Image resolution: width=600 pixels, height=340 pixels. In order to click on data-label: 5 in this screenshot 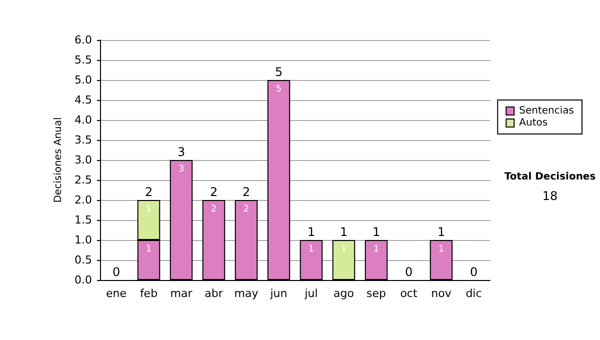, I will do `click(279, 89)`.